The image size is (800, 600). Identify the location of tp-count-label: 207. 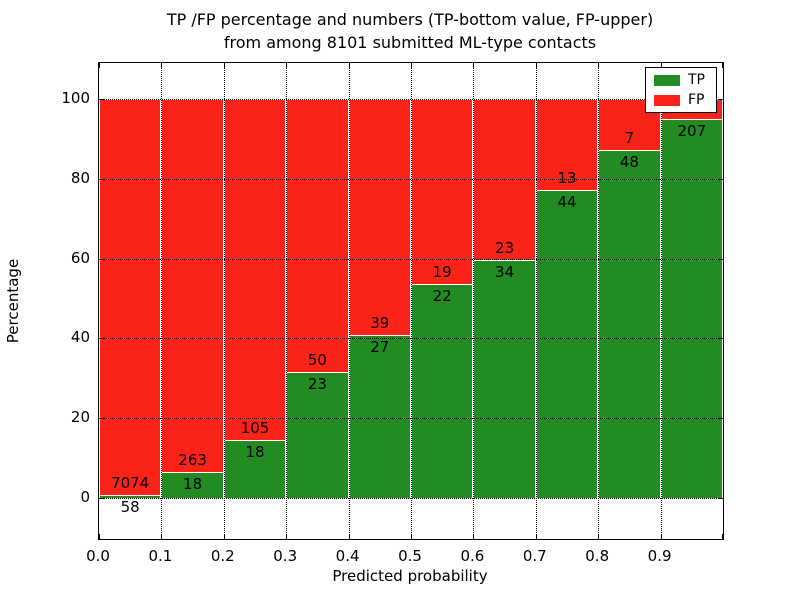
(692, 130).